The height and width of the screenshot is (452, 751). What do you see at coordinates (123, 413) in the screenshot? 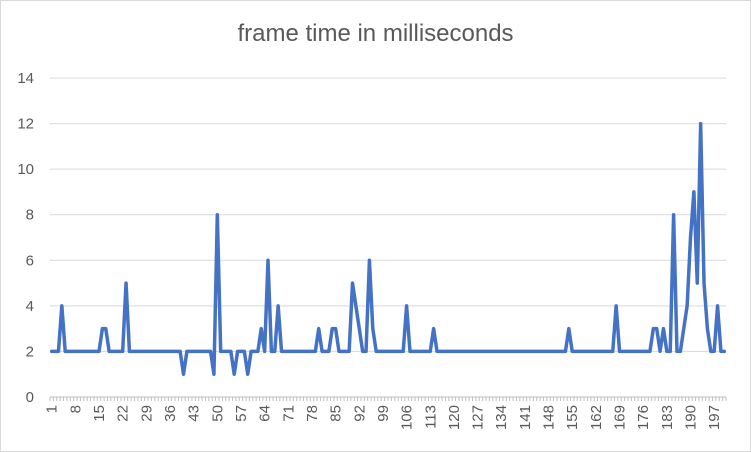
I see `x-tick-label: 22` at bounding box center [123, 413].